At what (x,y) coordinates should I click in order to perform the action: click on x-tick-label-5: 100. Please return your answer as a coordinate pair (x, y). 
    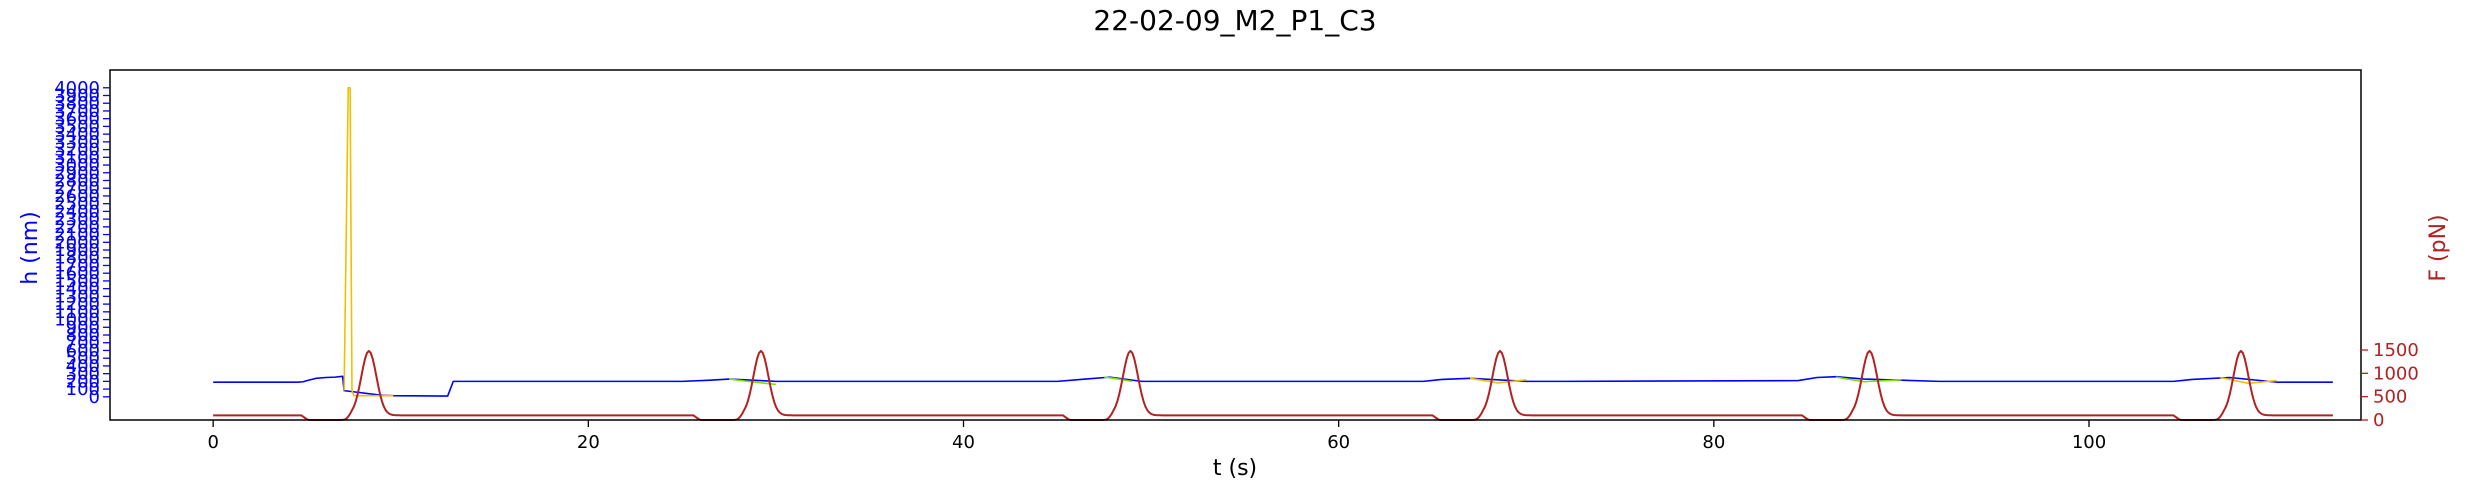
    Looking at the image, I should click on (2089, 442).